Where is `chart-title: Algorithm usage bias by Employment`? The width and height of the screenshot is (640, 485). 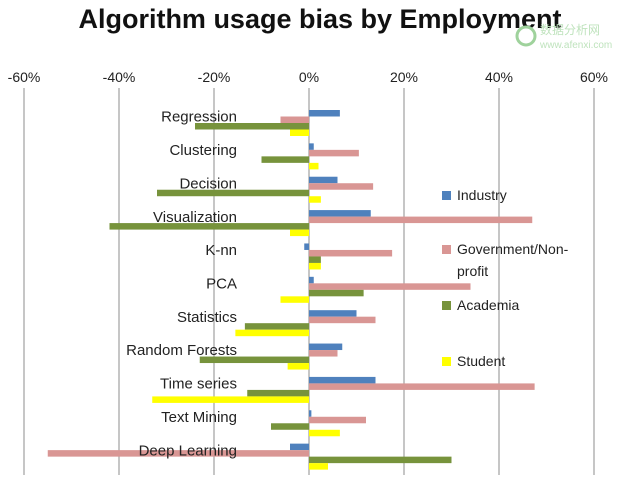 chart-title: Algorithm usage bias by Employment is located at coordinates (320, 19).